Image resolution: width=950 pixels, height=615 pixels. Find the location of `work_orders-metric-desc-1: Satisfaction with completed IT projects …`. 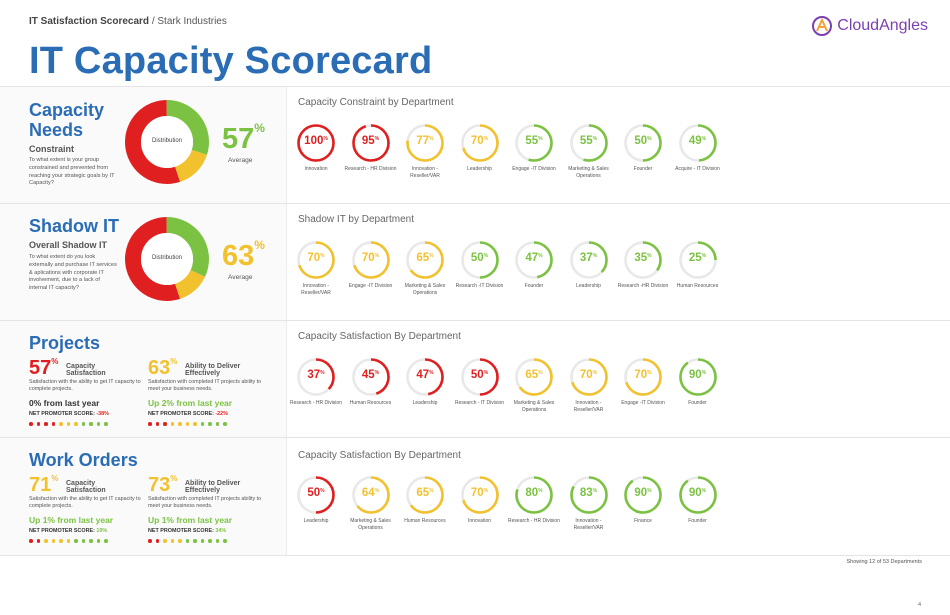

work_orders-metric-desc-1: Satisfaction with completed IT projects … is located at coordinates (205, 502).